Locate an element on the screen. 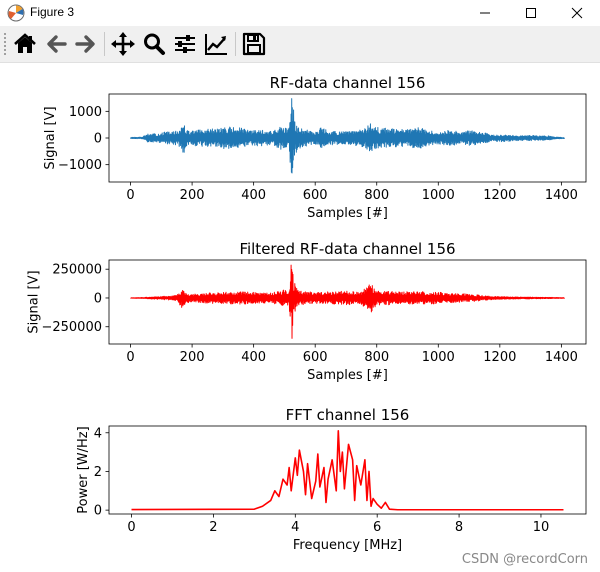  matplotlib-app-icon is located at coordinates (16, 13).